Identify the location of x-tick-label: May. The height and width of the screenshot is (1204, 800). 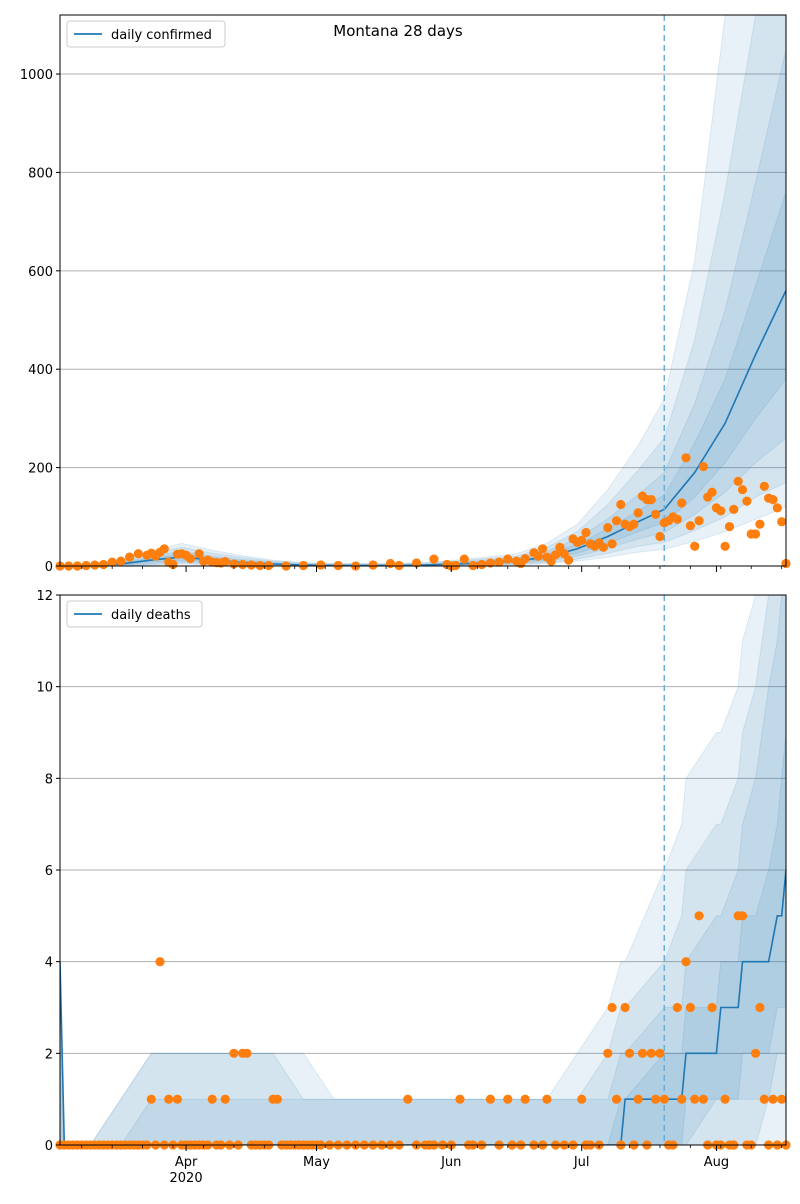
(316, 1162).